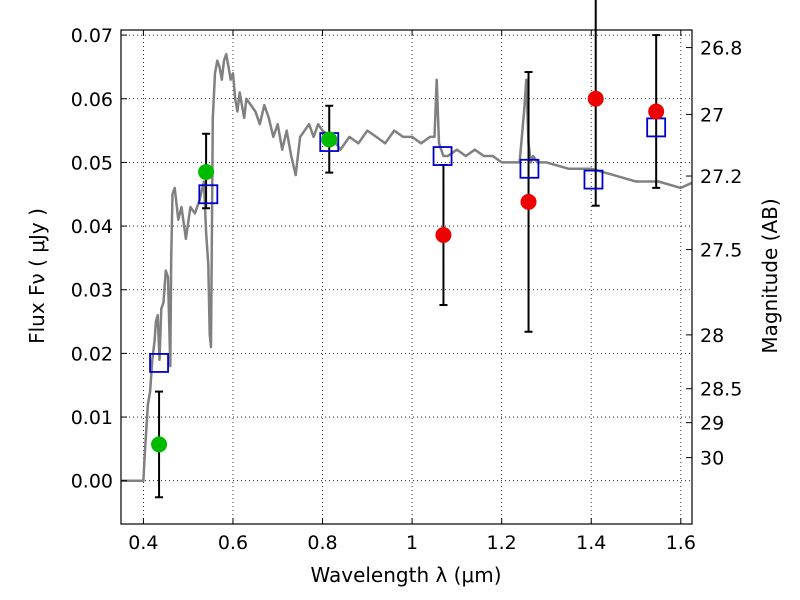  Describe the element at coordinates (405, 575) in the screenshot. I see `x-axis-title: Wavelength λ (μm)` at that location.